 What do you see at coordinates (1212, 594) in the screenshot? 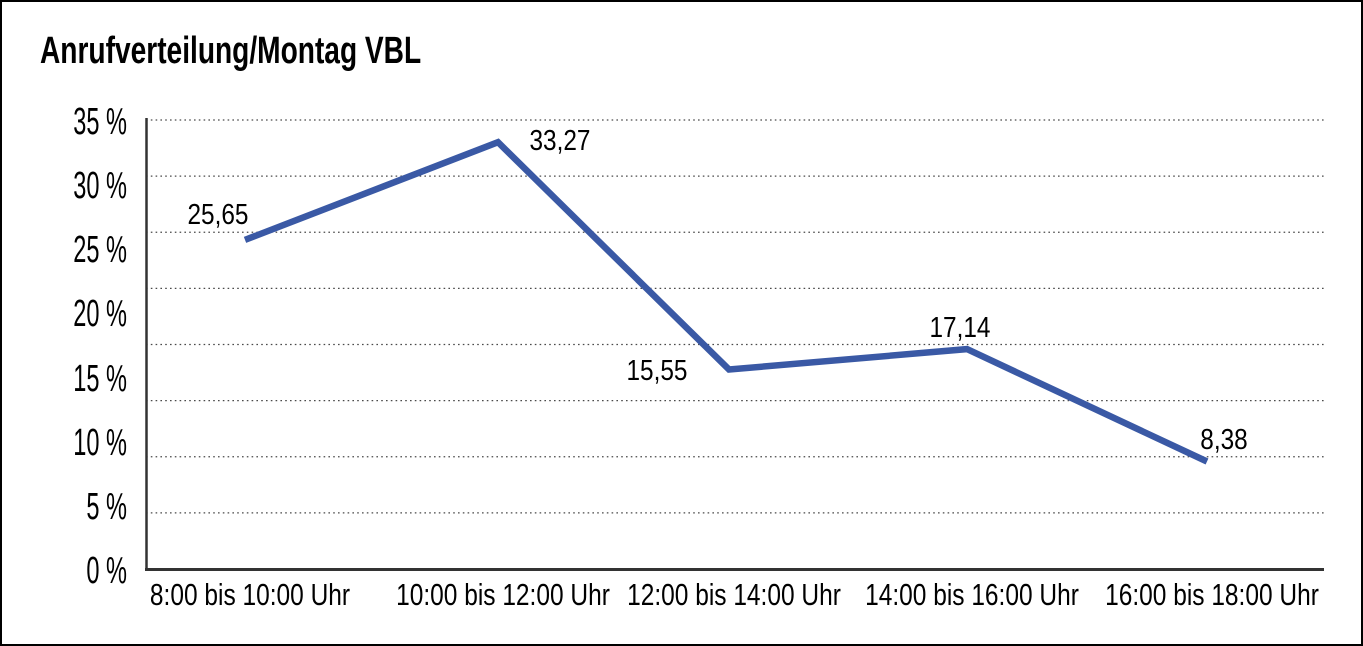
I see `x-category-label: 16:00 bis 18:00 Uhr` at bounding box center [1212, 594].